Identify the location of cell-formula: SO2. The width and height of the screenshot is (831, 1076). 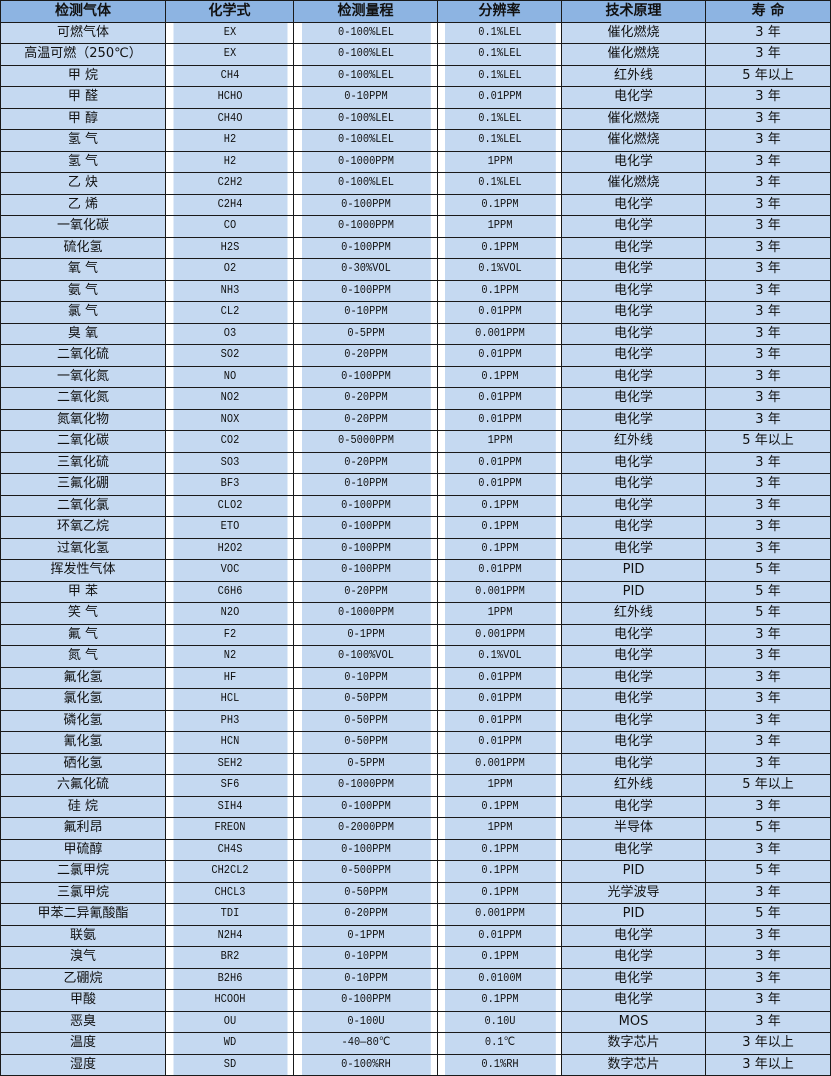
(229, 355).